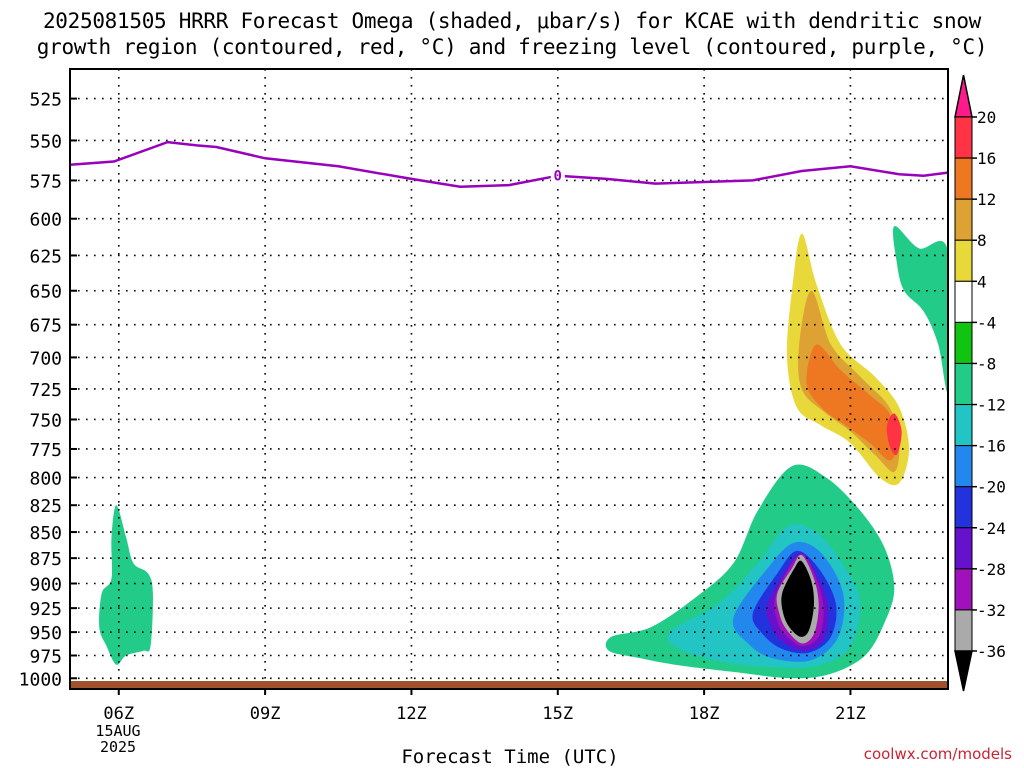  I want to click on y-tick-label: 525, so click(45, 100).